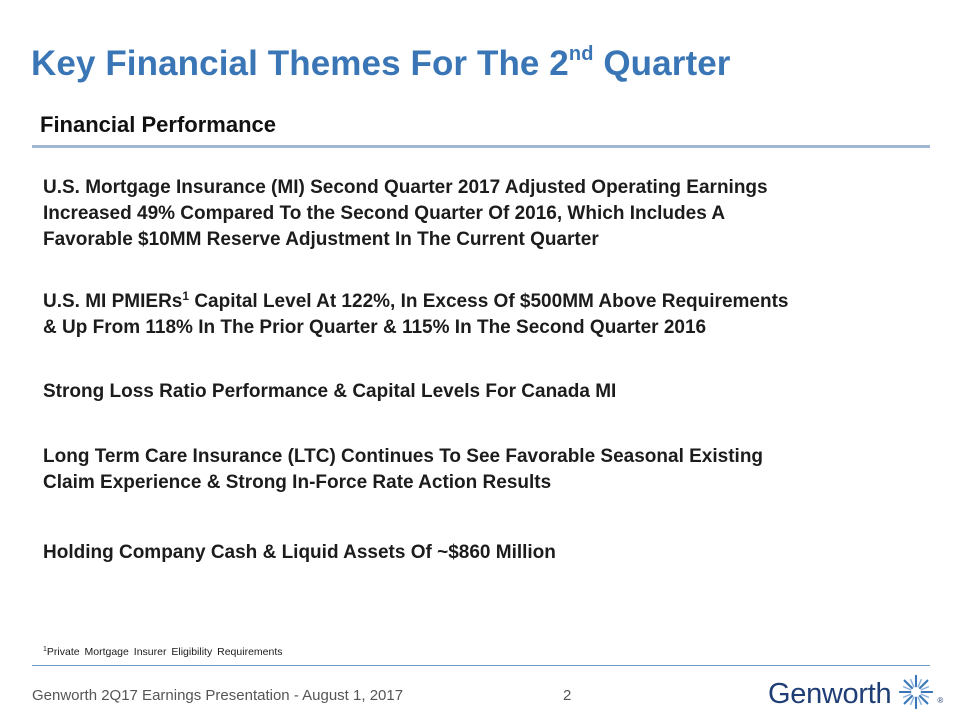 The height and width of the screenshot is (720, 960). I want to click on title-text-end: Quarter, so click(662, 63).